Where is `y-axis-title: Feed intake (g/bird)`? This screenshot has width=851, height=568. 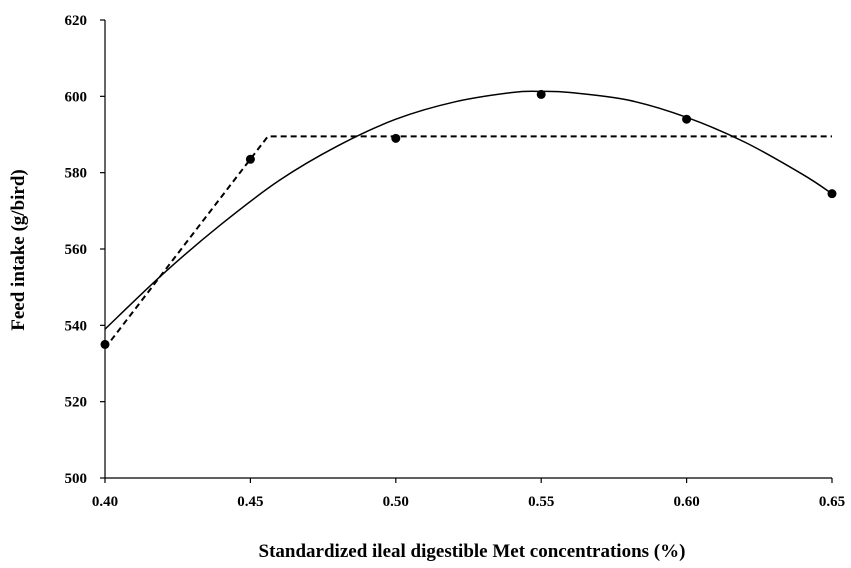 y-axis-title: Feed intake (g/bird) is located at coordinates (18, 250).